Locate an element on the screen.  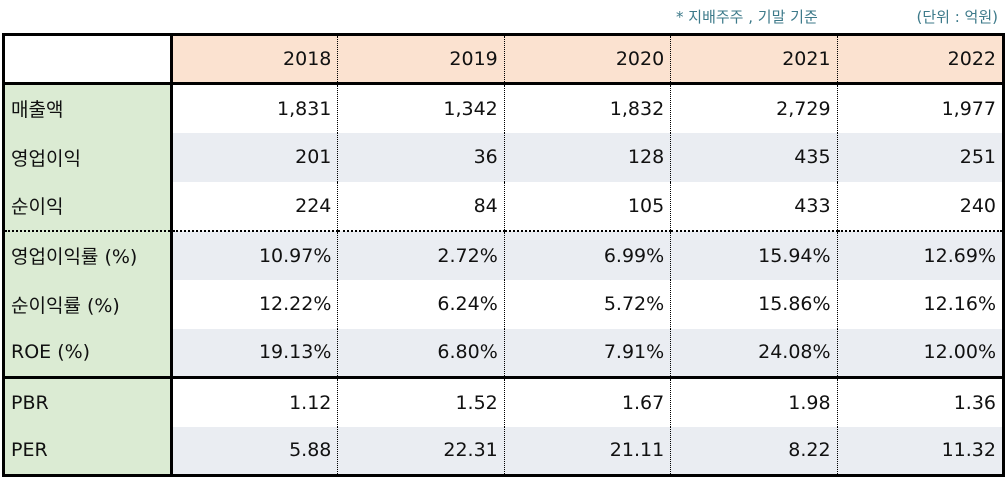
table-cell: 12.22% is located at coordinates (255, 304).